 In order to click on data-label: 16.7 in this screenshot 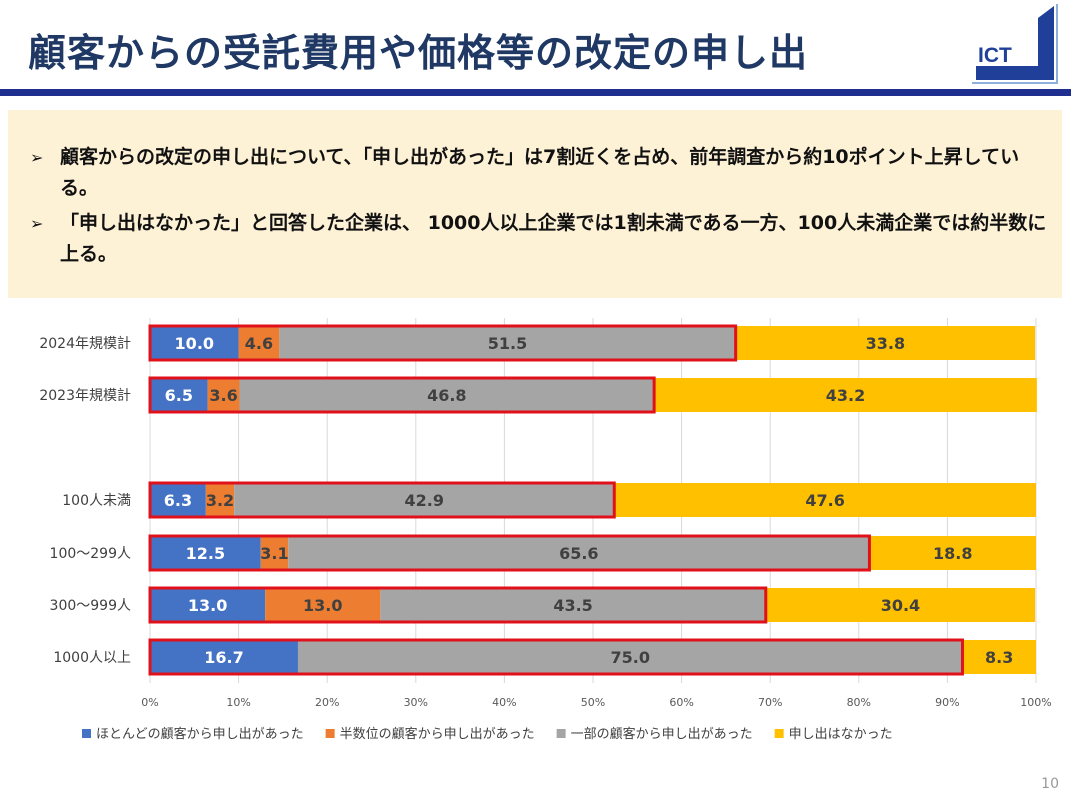, I will do `click(223, 657)`.